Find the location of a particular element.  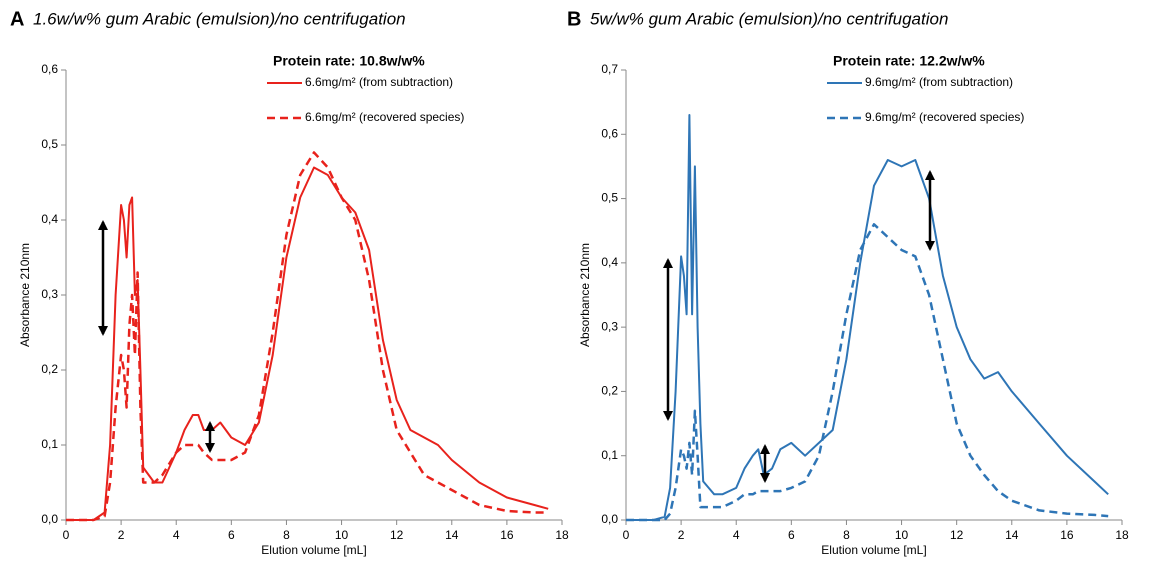

legend-label: 6.6mg/m² (recovered species) is located at coordinates (384, 117).